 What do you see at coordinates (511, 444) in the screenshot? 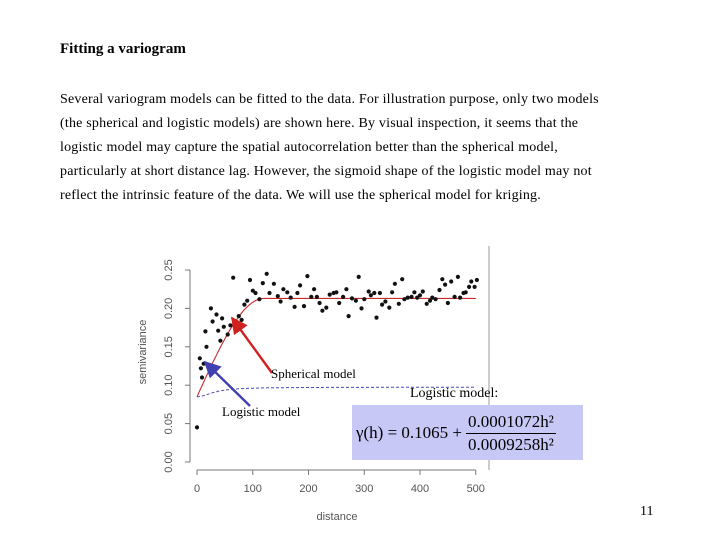
I see `formula-denominator: 0.0009258h²` at bounding box center [511, 444].